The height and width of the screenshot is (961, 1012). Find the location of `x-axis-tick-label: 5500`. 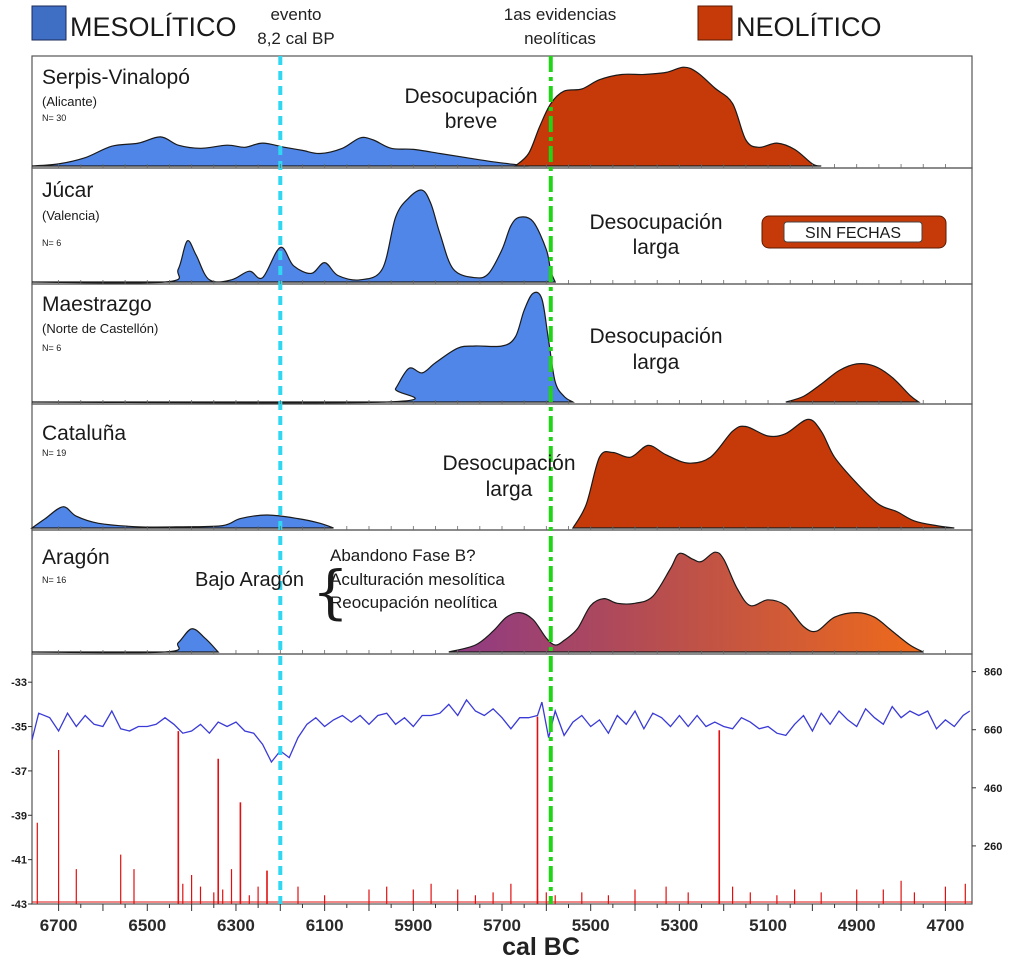

x-axis-tick-label: 5500 is located at coordinates (591, 925).